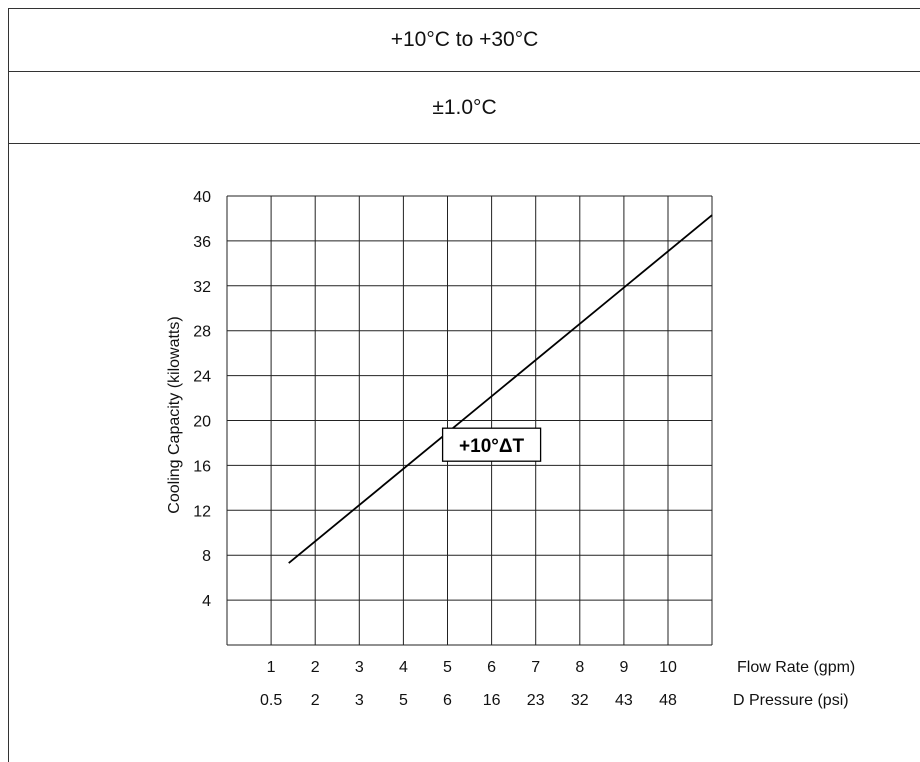  Describe the element at coordinates (202, 287) in the screenshot. I see `y-tick-label: 32` at that location.